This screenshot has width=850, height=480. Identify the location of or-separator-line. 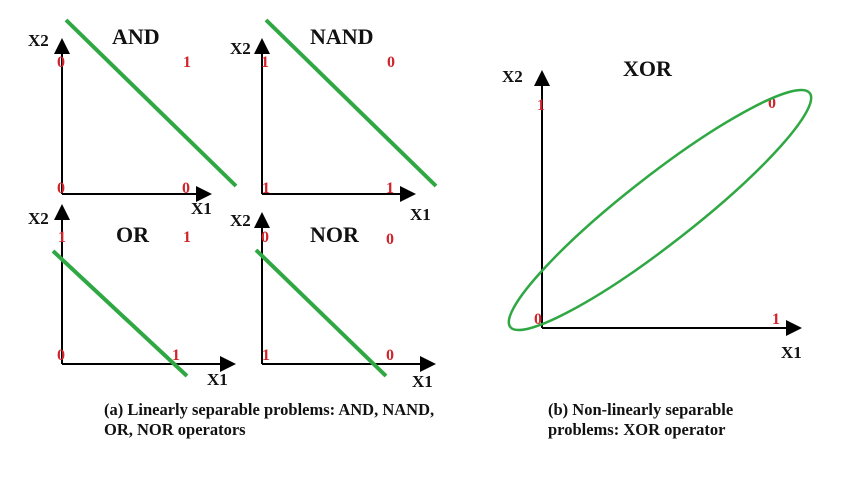
(120, 313).